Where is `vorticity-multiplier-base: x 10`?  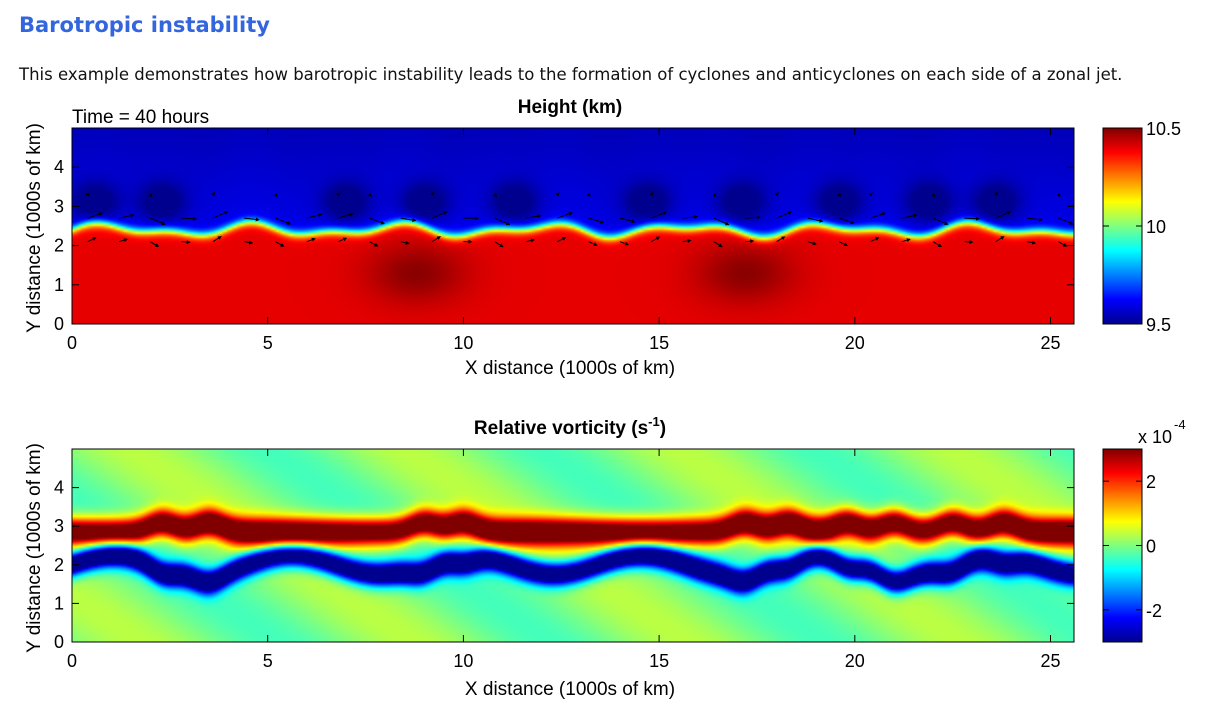
vorticity-multiplier-base: x 10 is located at coordinates (1155, 437).